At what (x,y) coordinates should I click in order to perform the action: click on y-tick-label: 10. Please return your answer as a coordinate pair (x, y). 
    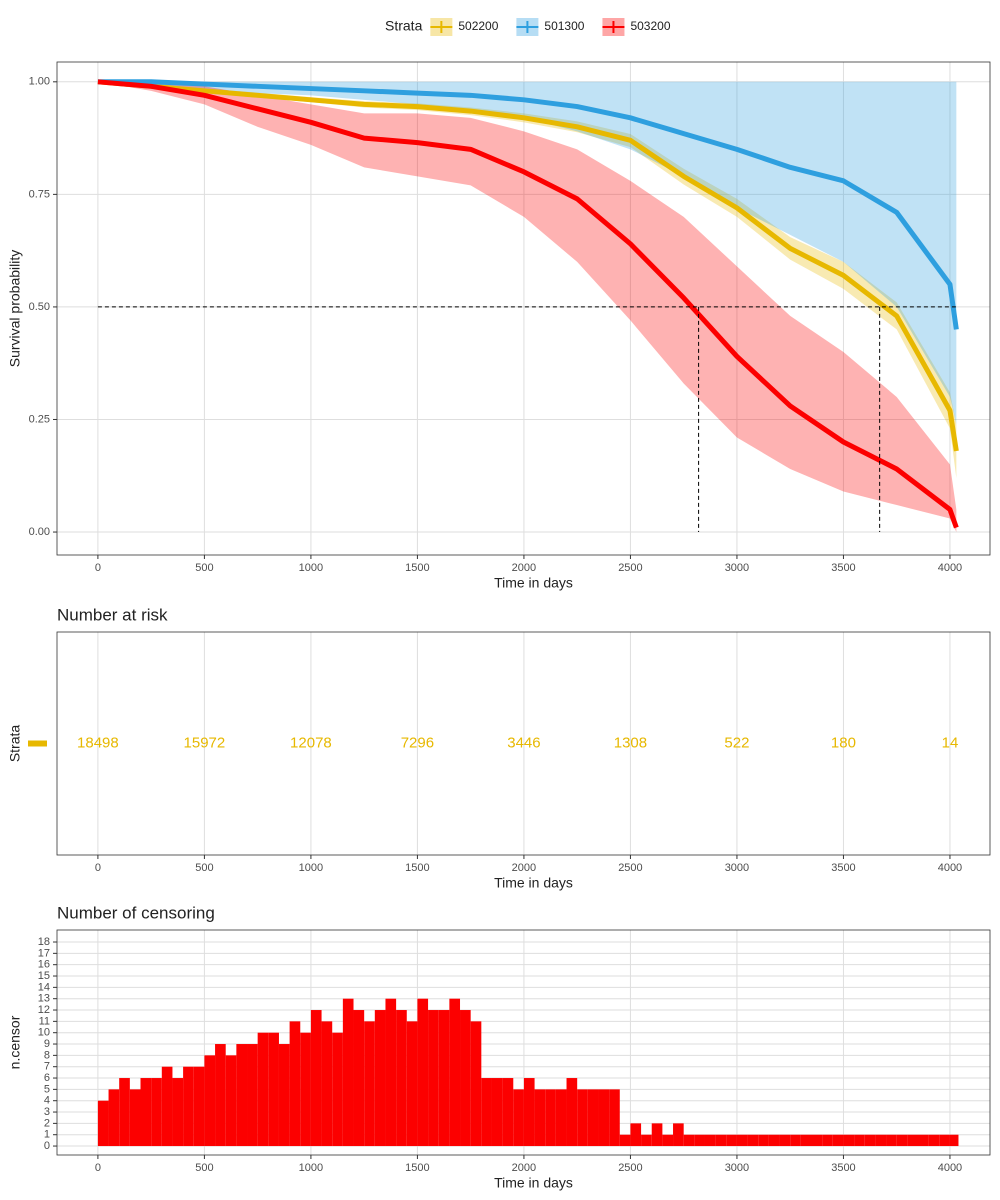
    Looking at the image, I should click on (44, 1033).